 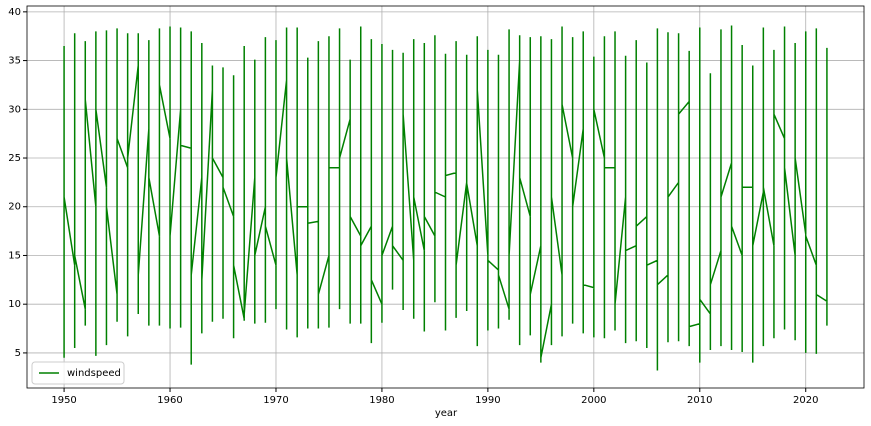 I want to click on y-tick-label: 25, so click(x=14, y=158).